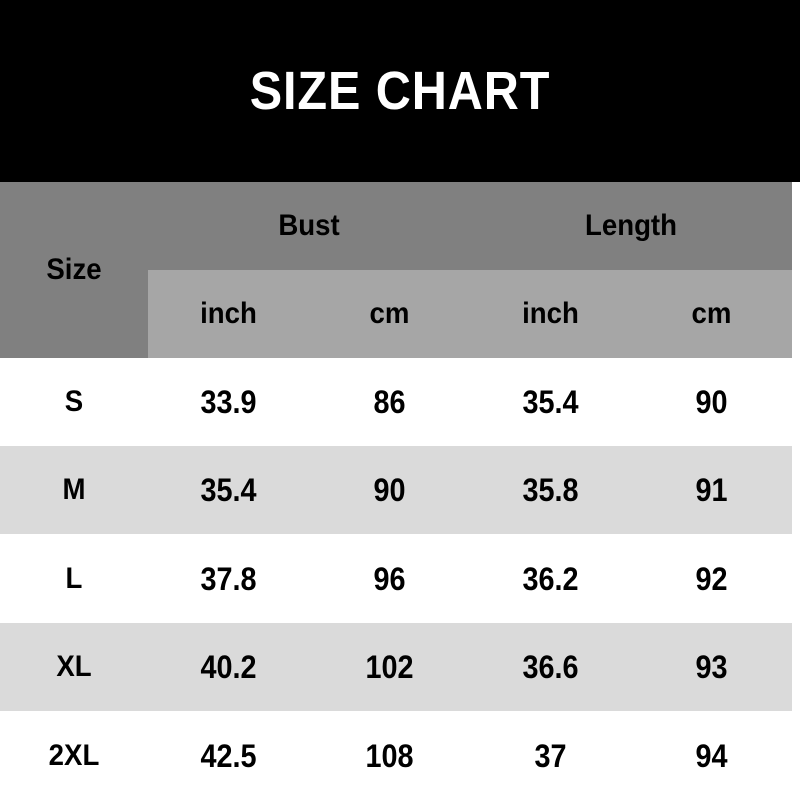 The image size is (800, 800). I want to click on header-unit-row: inch cm inch cm, so click(470, 314).